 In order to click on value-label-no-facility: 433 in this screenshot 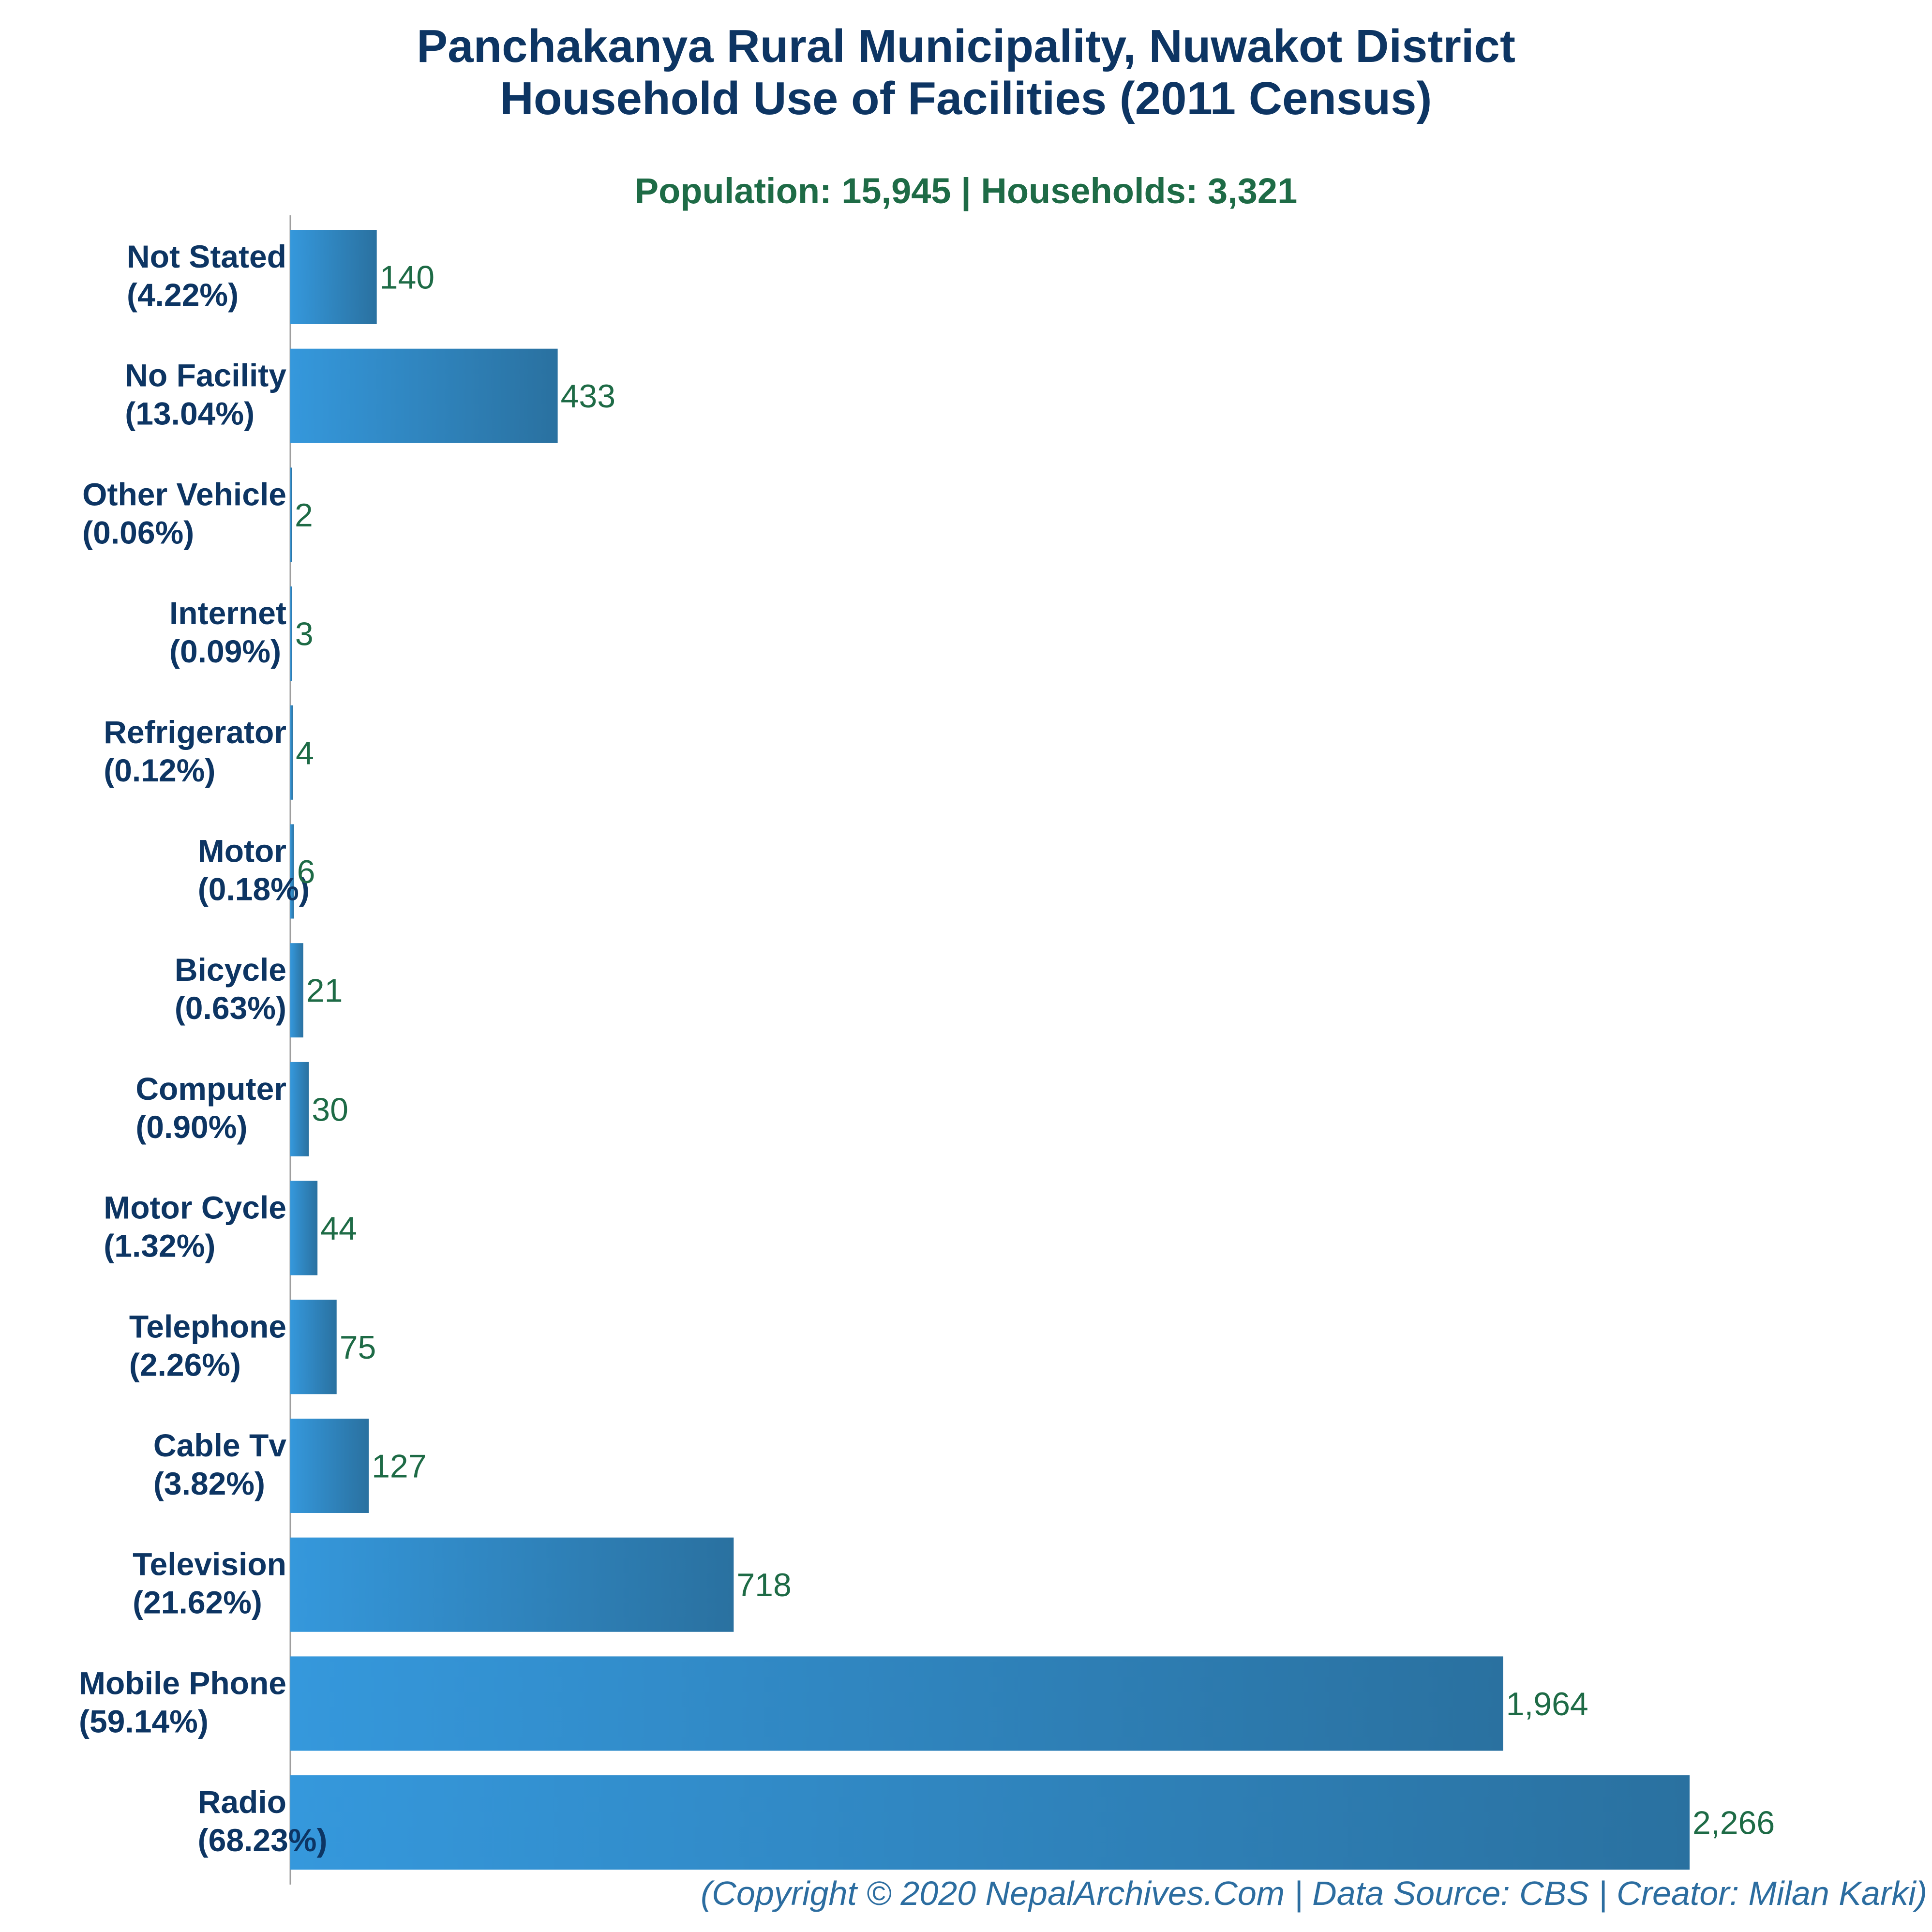, I will do `click(588, 396)`.